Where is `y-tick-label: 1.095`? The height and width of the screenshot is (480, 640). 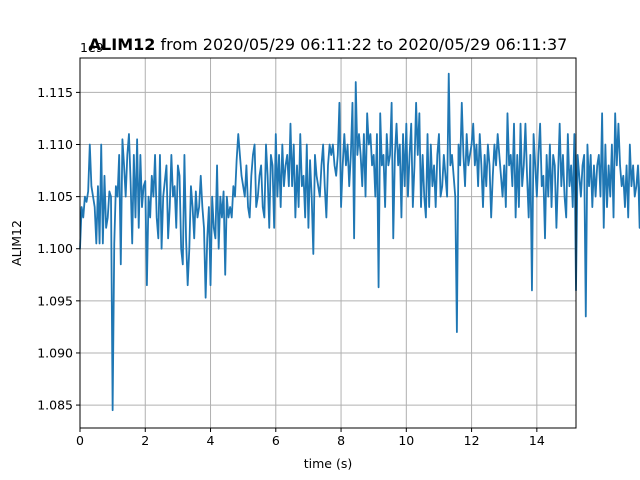
y-tick-label: 1.095 is located at coordinates (55, 300).